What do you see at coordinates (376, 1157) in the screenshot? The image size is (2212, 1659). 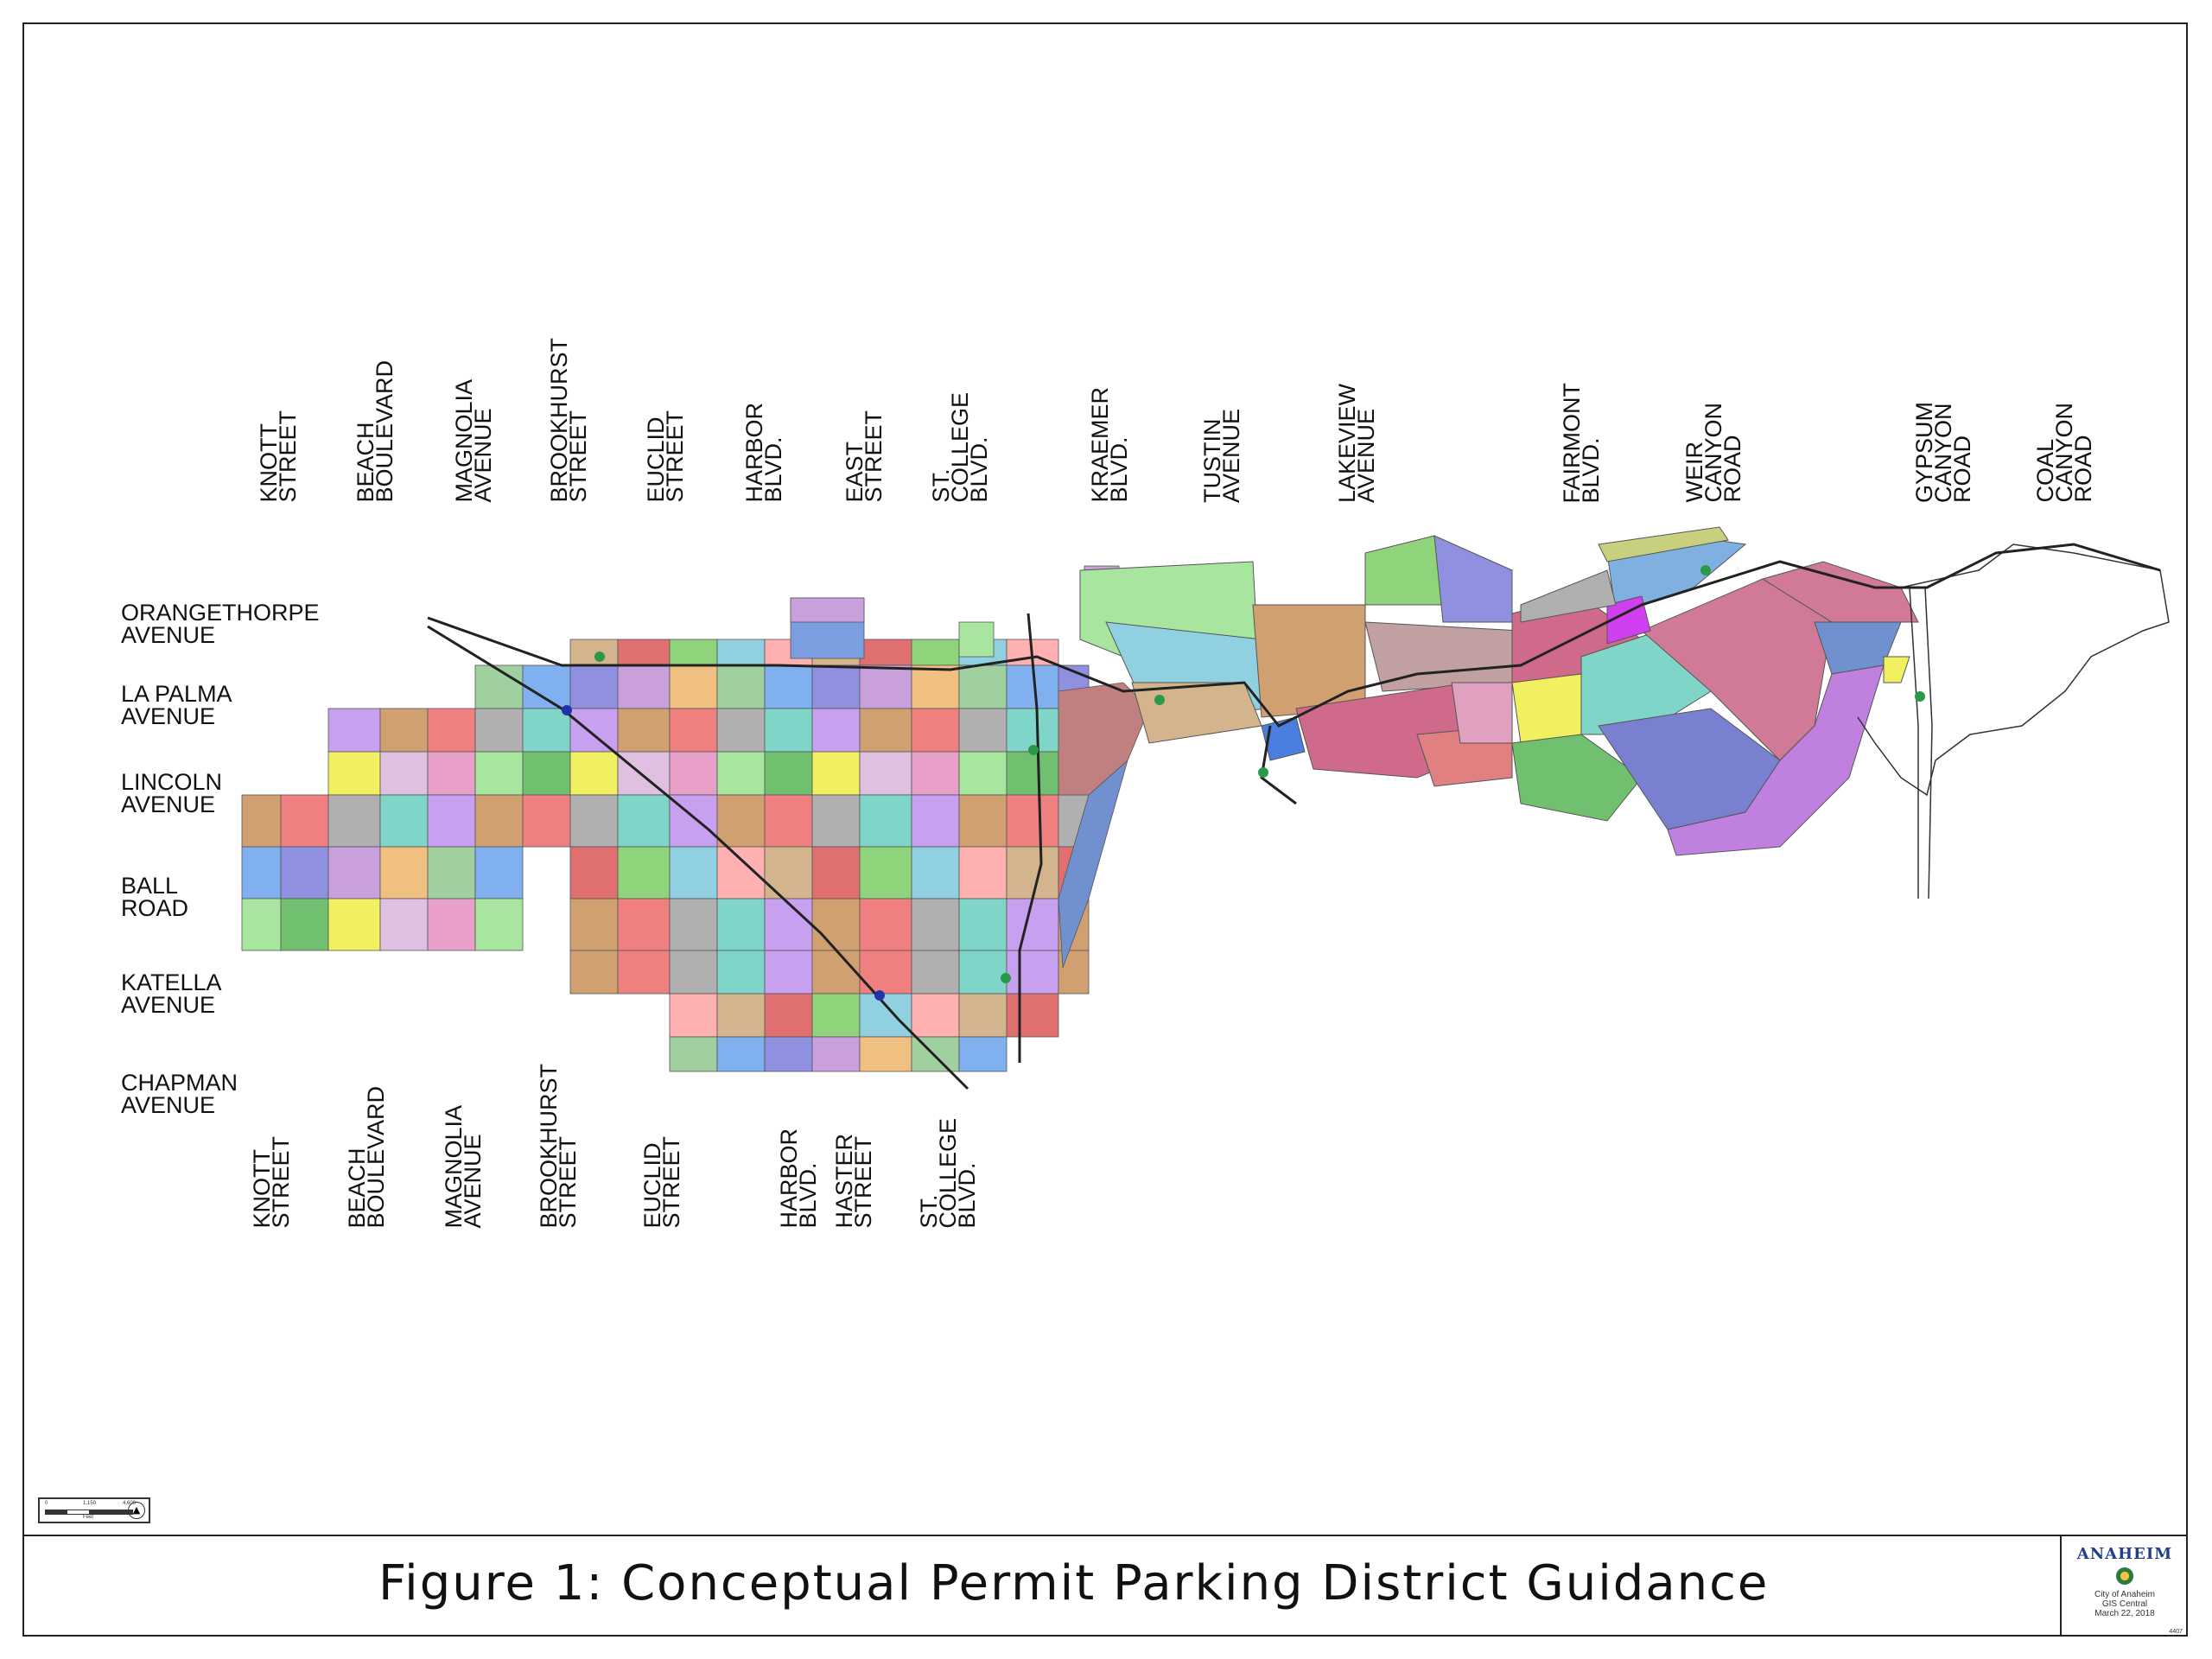 I see `street-label-line: BOULEVARD` at bounding box center [376, 1157].